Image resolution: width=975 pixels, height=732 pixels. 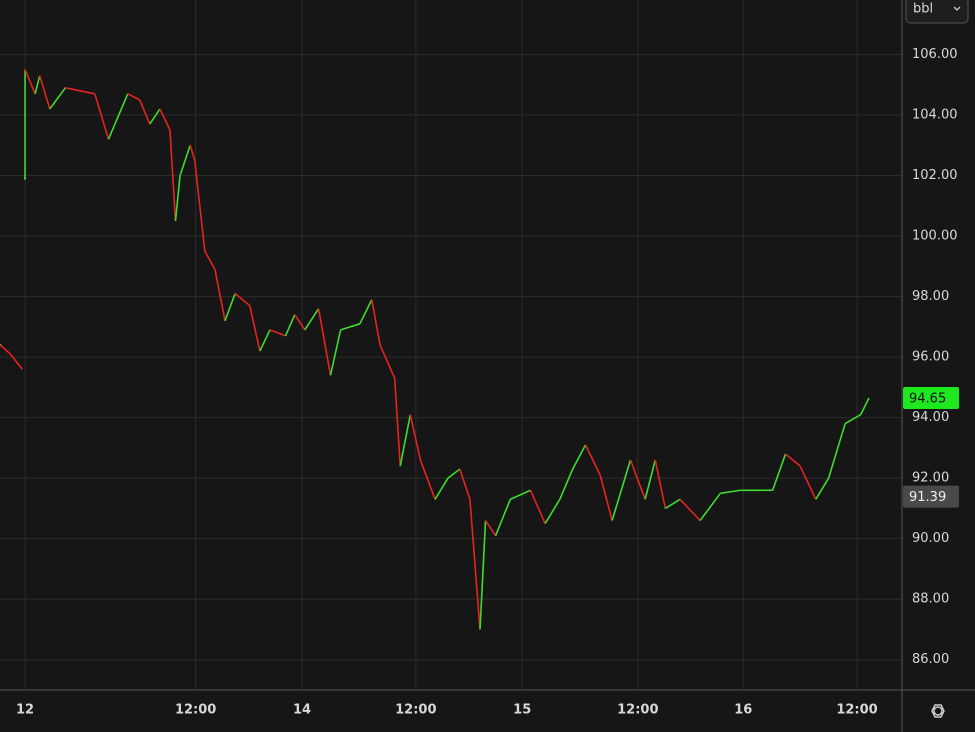 I want to click on y-tick-label: 92.00, so click(x=930, y=478).